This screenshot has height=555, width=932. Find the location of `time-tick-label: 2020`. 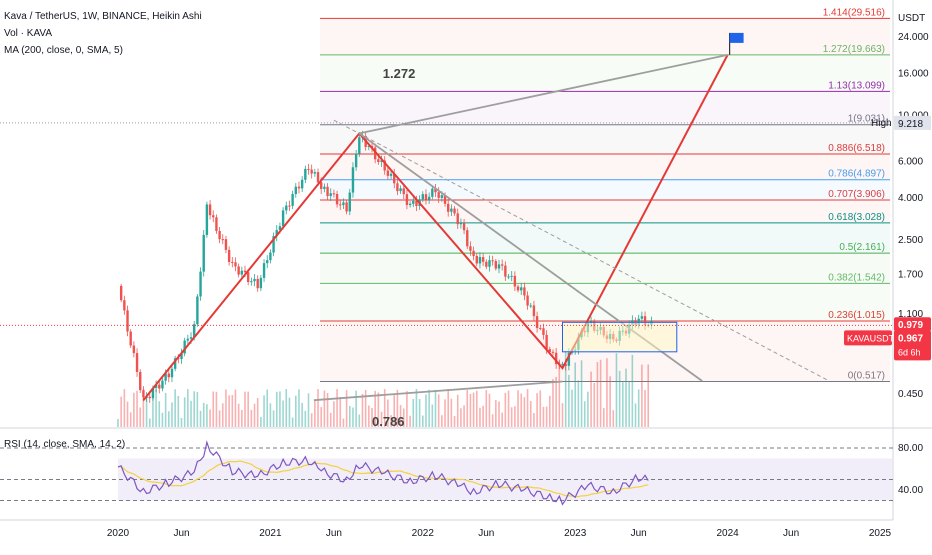

time-tick-label: 2020 is located at coordinates (118, 533).